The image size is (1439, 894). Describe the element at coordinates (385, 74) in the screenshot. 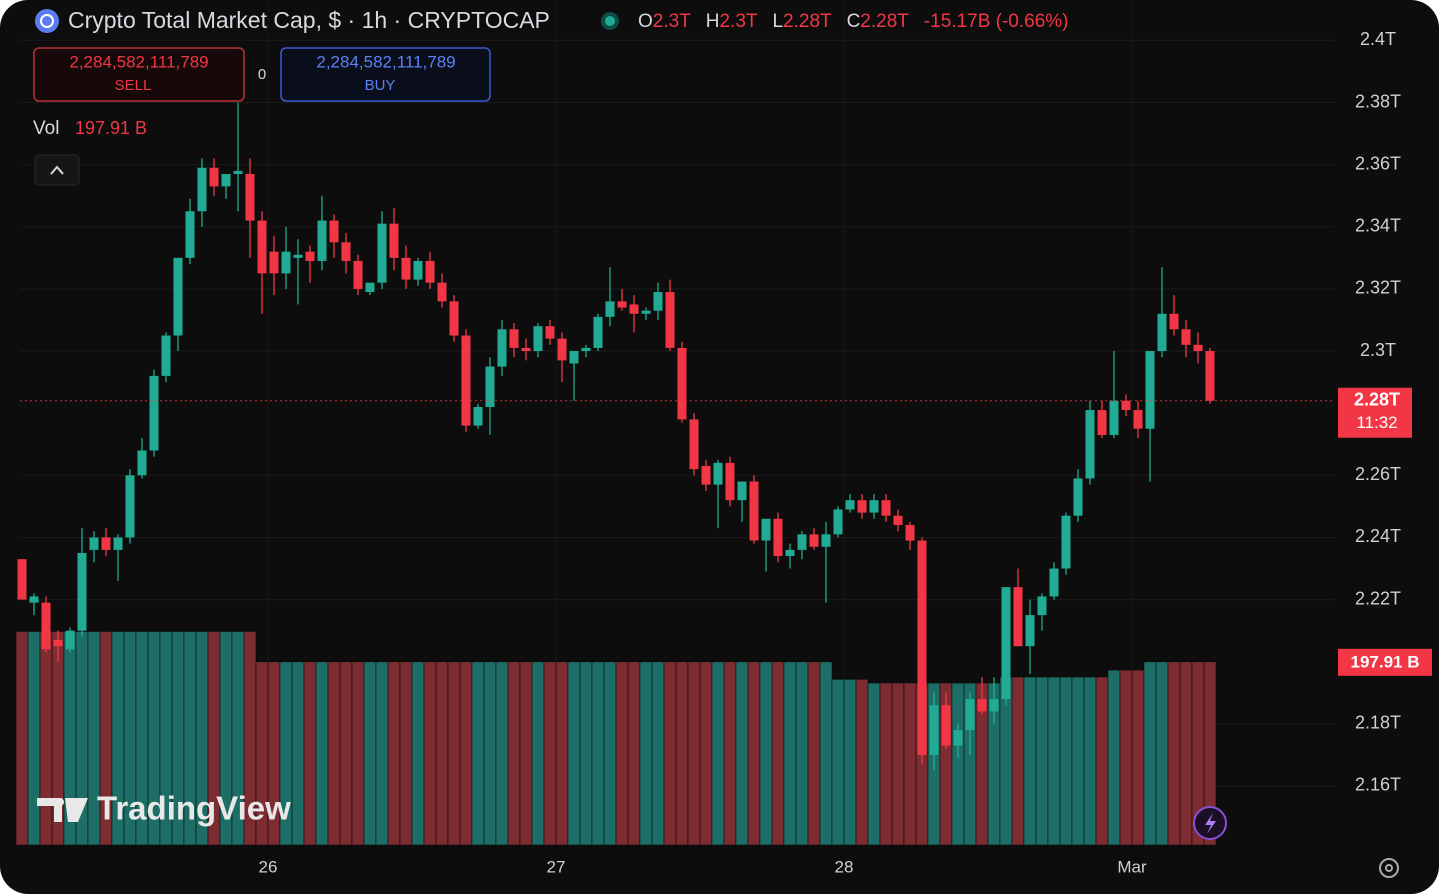

I see `buy-button` at that location.